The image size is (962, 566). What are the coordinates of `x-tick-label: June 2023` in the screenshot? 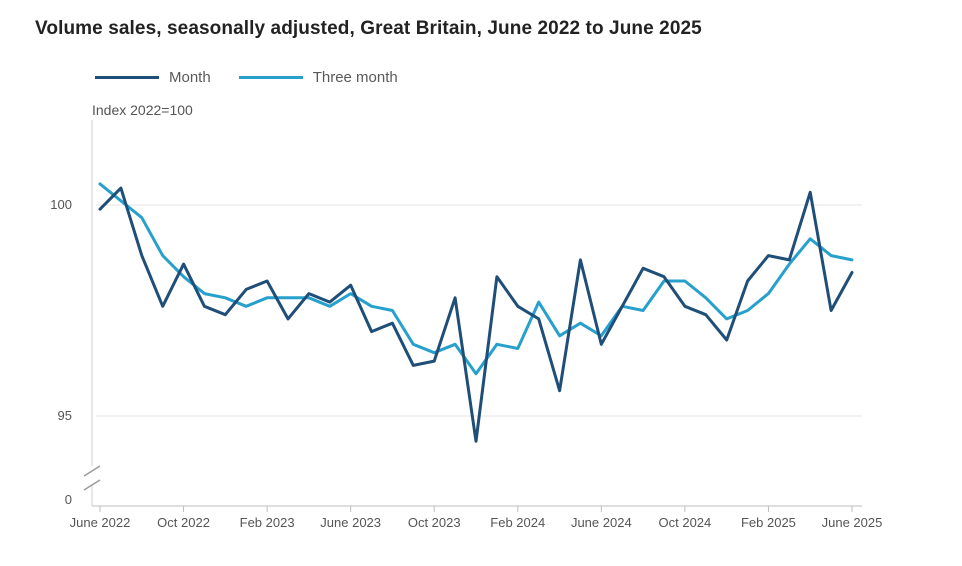 It's located at (350, 522).